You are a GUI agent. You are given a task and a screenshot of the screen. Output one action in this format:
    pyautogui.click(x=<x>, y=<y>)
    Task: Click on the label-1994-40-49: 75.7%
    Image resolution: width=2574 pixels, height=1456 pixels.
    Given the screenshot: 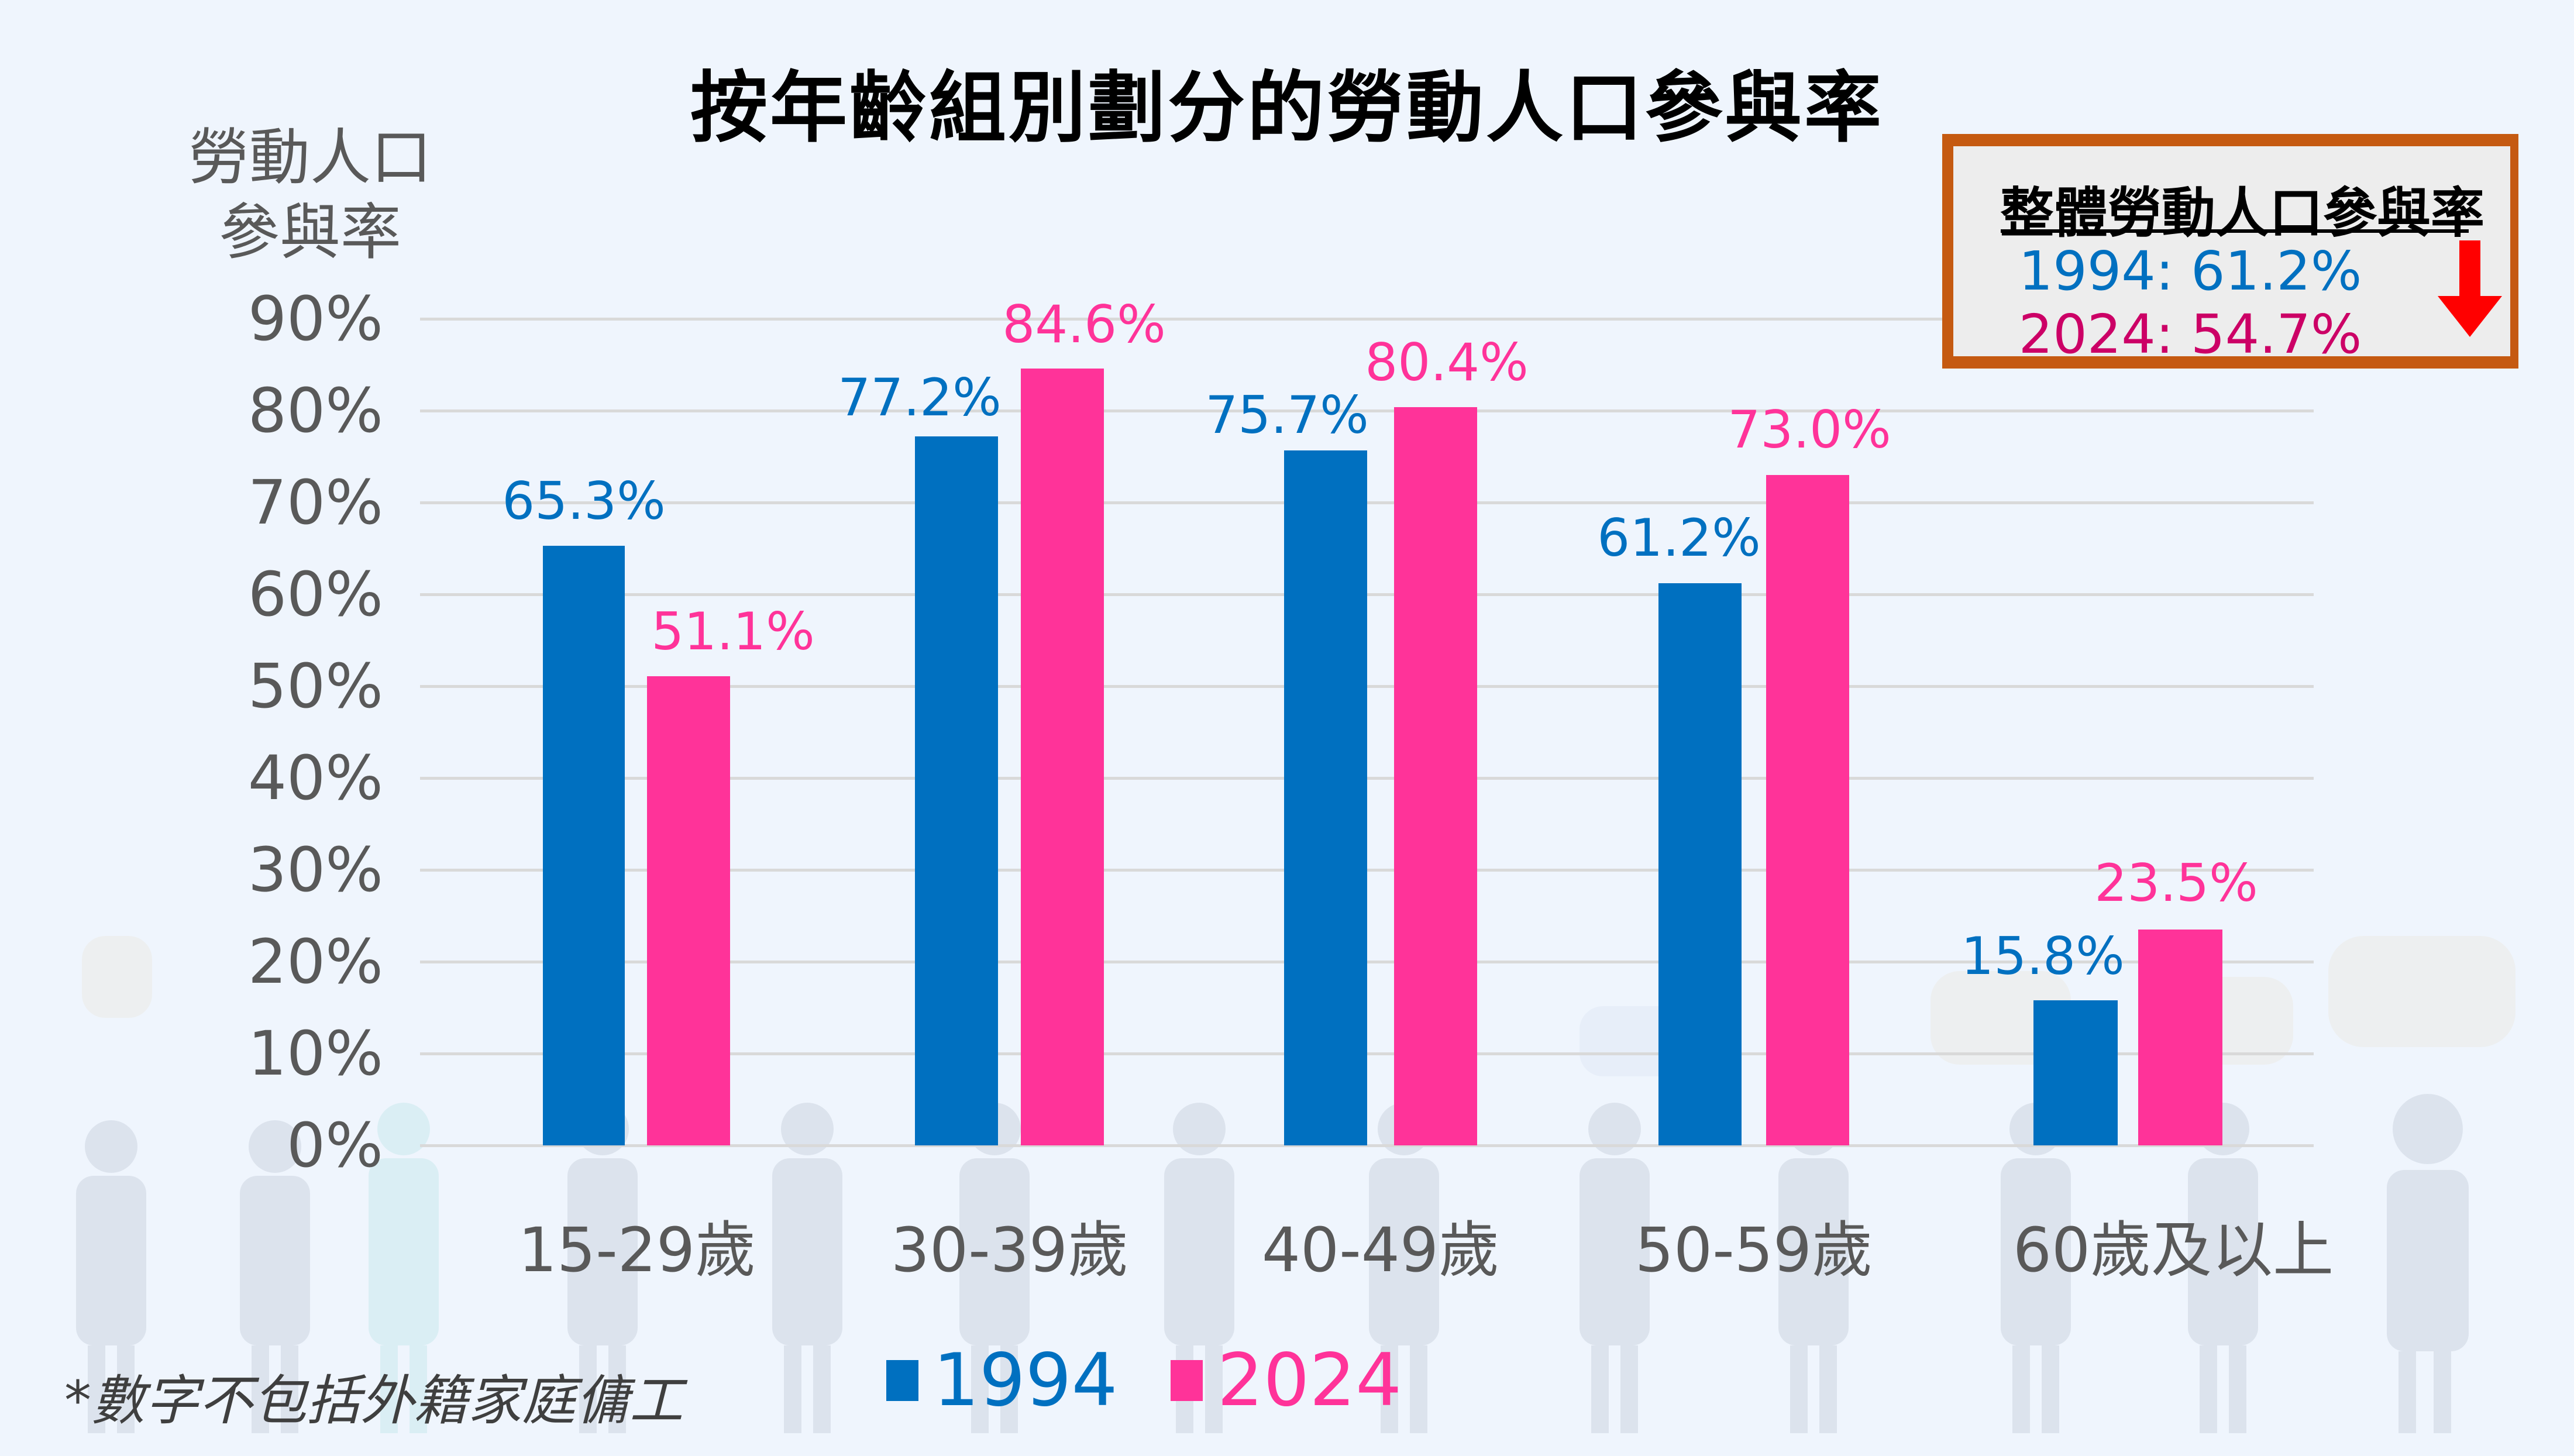 What is the action you would take?
    pyautogui.click(x=1287, y=415)
    